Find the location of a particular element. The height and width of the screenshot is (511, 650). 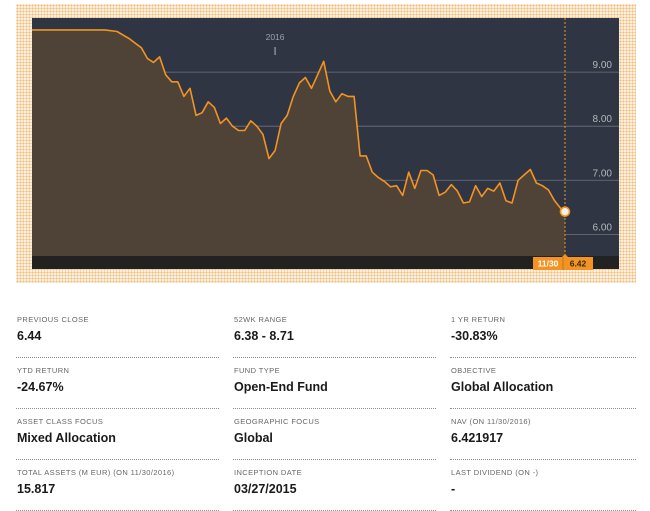

stat-label: INCEPTION DATE is located at coordinates (268, 472).